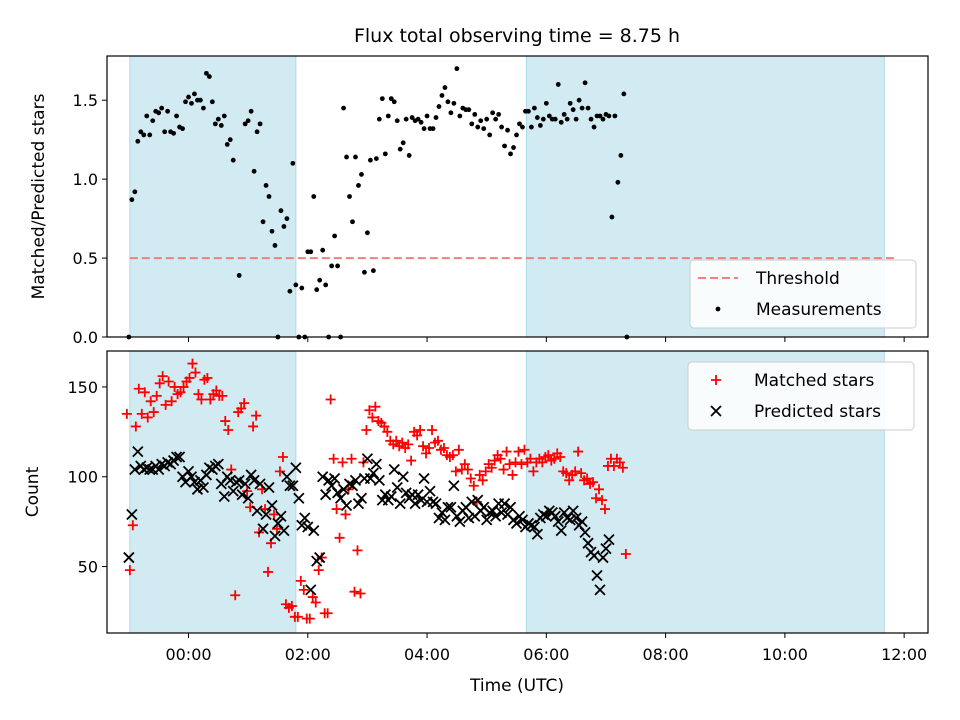 The width and height of the screenshot is (960, 720). What do you see at coordinates (82, 387) in the screenshot?
I see `y-tick-label: 150` at bounding box center [82, 387].